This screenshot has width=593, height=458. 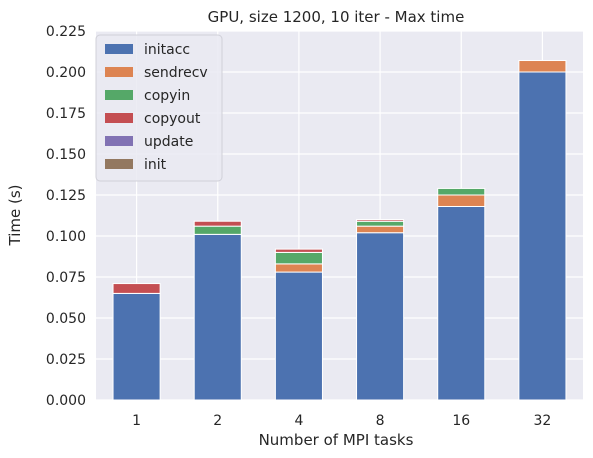 What do you see at coordinates (119, 95) in the screenshot?
I see `legend-swatch-copyin` at bounding box center [119, 95].